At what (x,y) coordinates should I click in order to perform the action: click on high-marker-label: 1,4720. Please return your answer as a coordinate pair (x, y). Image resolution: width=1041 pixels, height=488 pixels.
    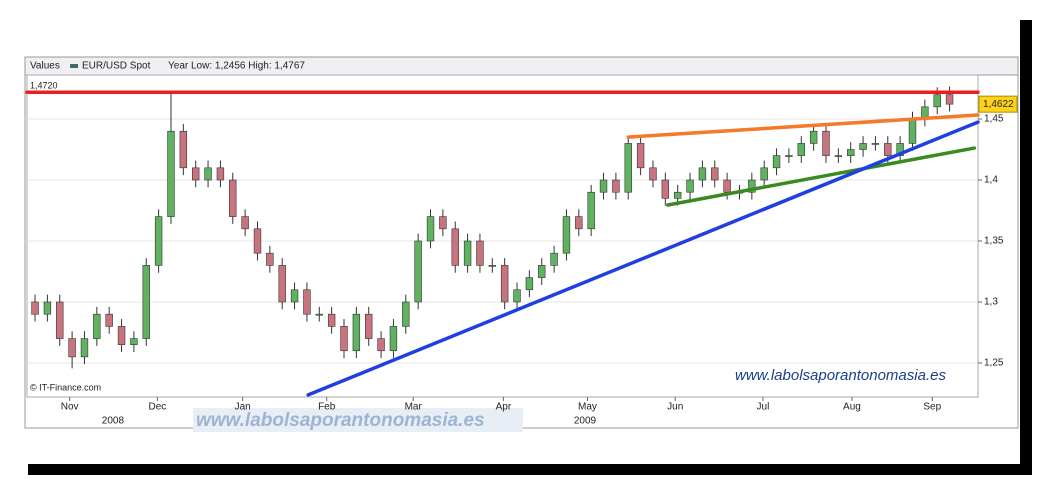
    Looking at the image, I should click on (44, 86).